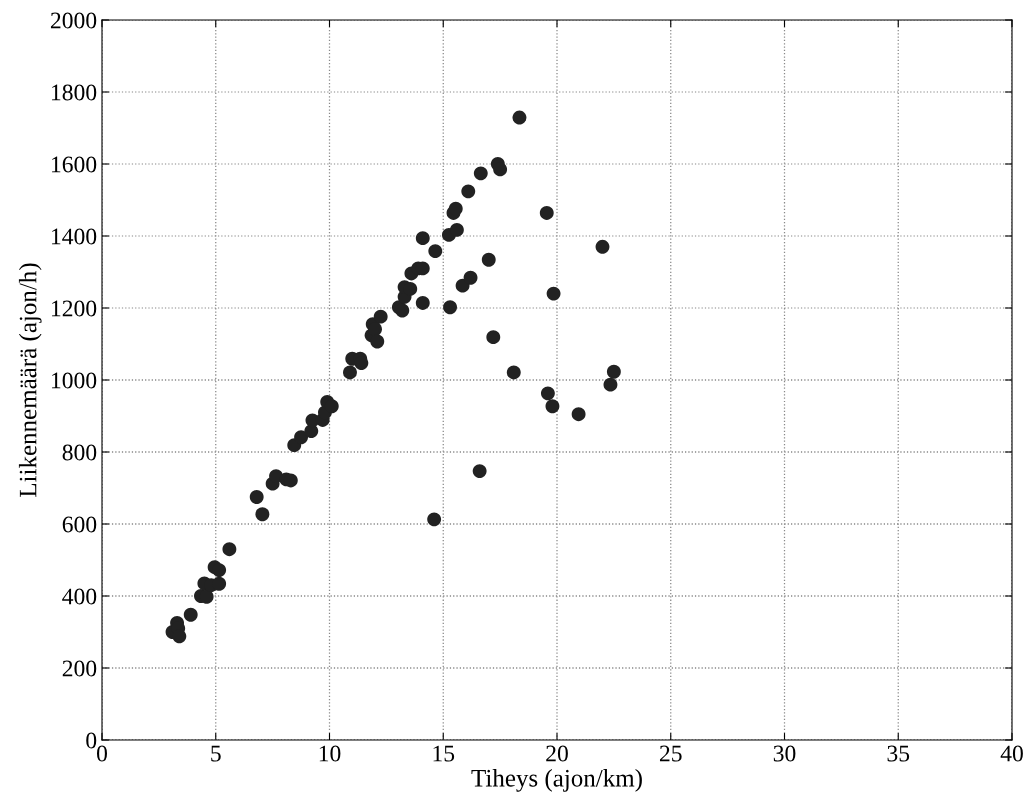  I want to click on y-tick-label: 2000, so click(73, 20).